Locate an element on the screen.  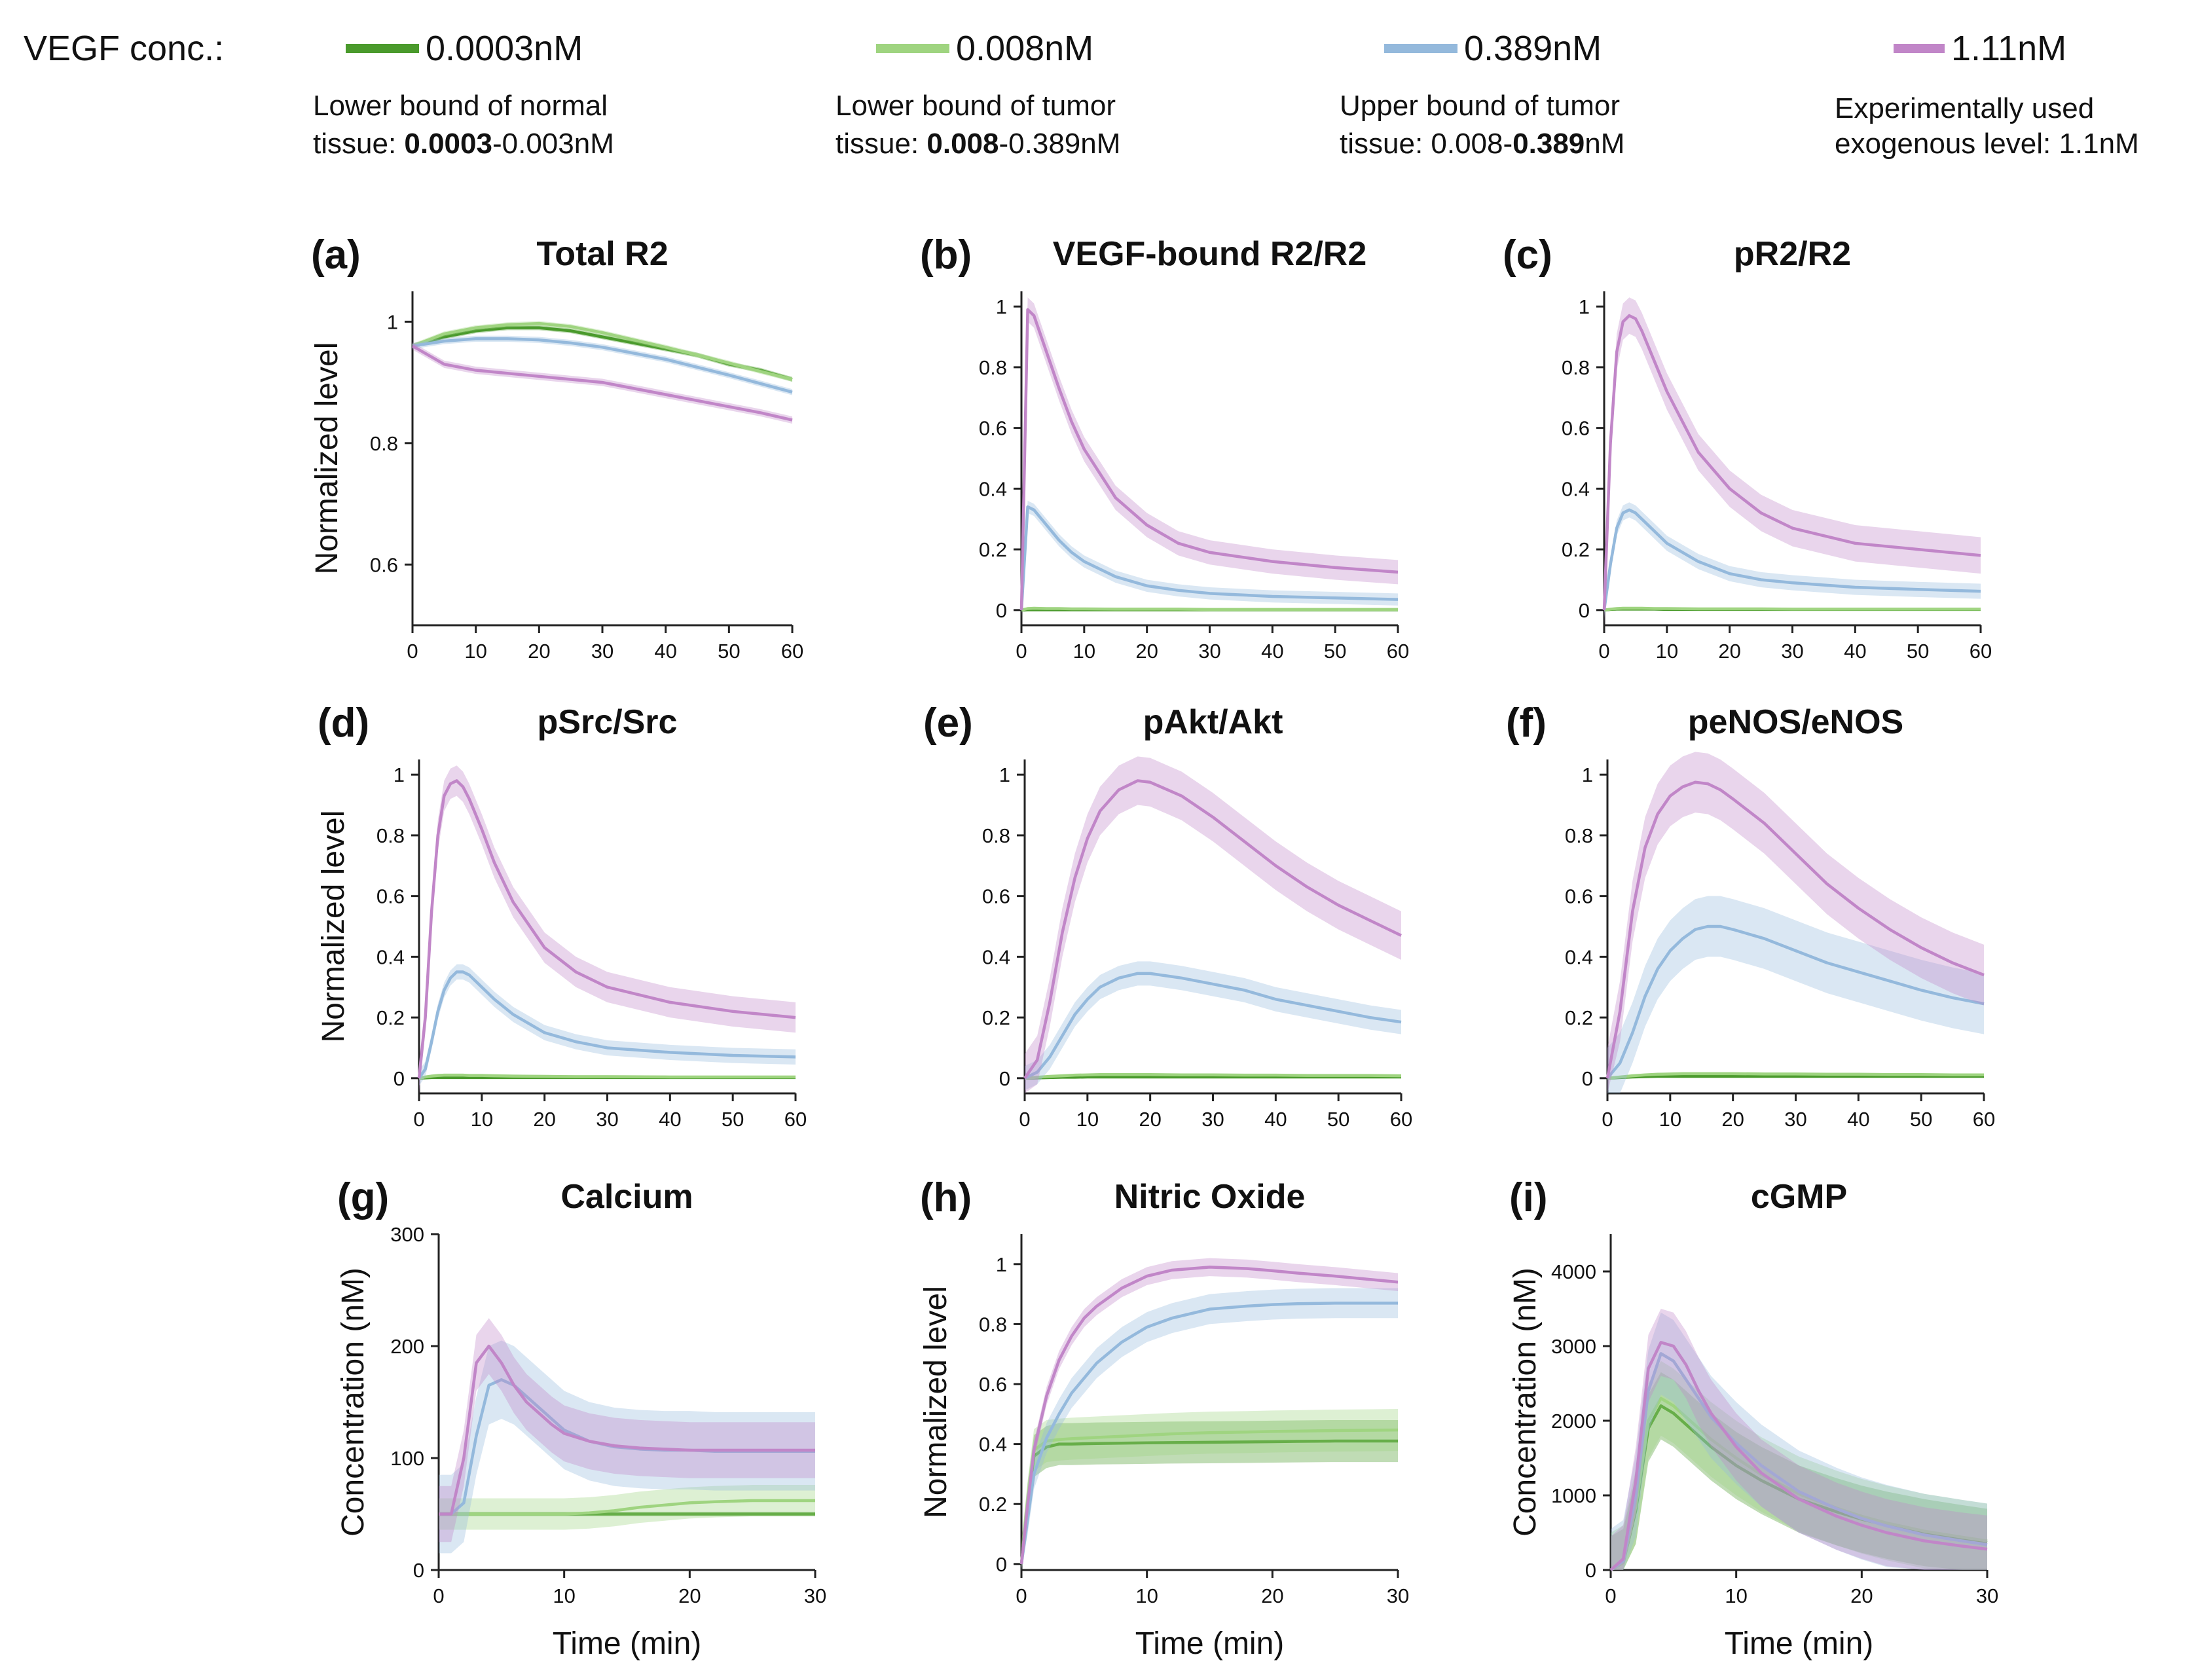
panel-letter: (h) is located at coordinates (946, 1197).